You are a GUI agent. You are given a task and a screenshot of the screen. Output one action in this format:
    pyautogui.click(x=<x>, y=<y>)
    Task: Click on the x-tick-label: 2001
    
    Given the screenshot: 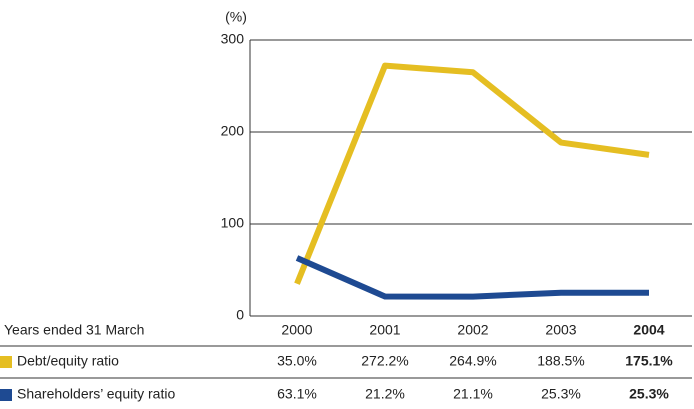 What is the action you would take?
    pyautogui.click(x=384, y=330)
    